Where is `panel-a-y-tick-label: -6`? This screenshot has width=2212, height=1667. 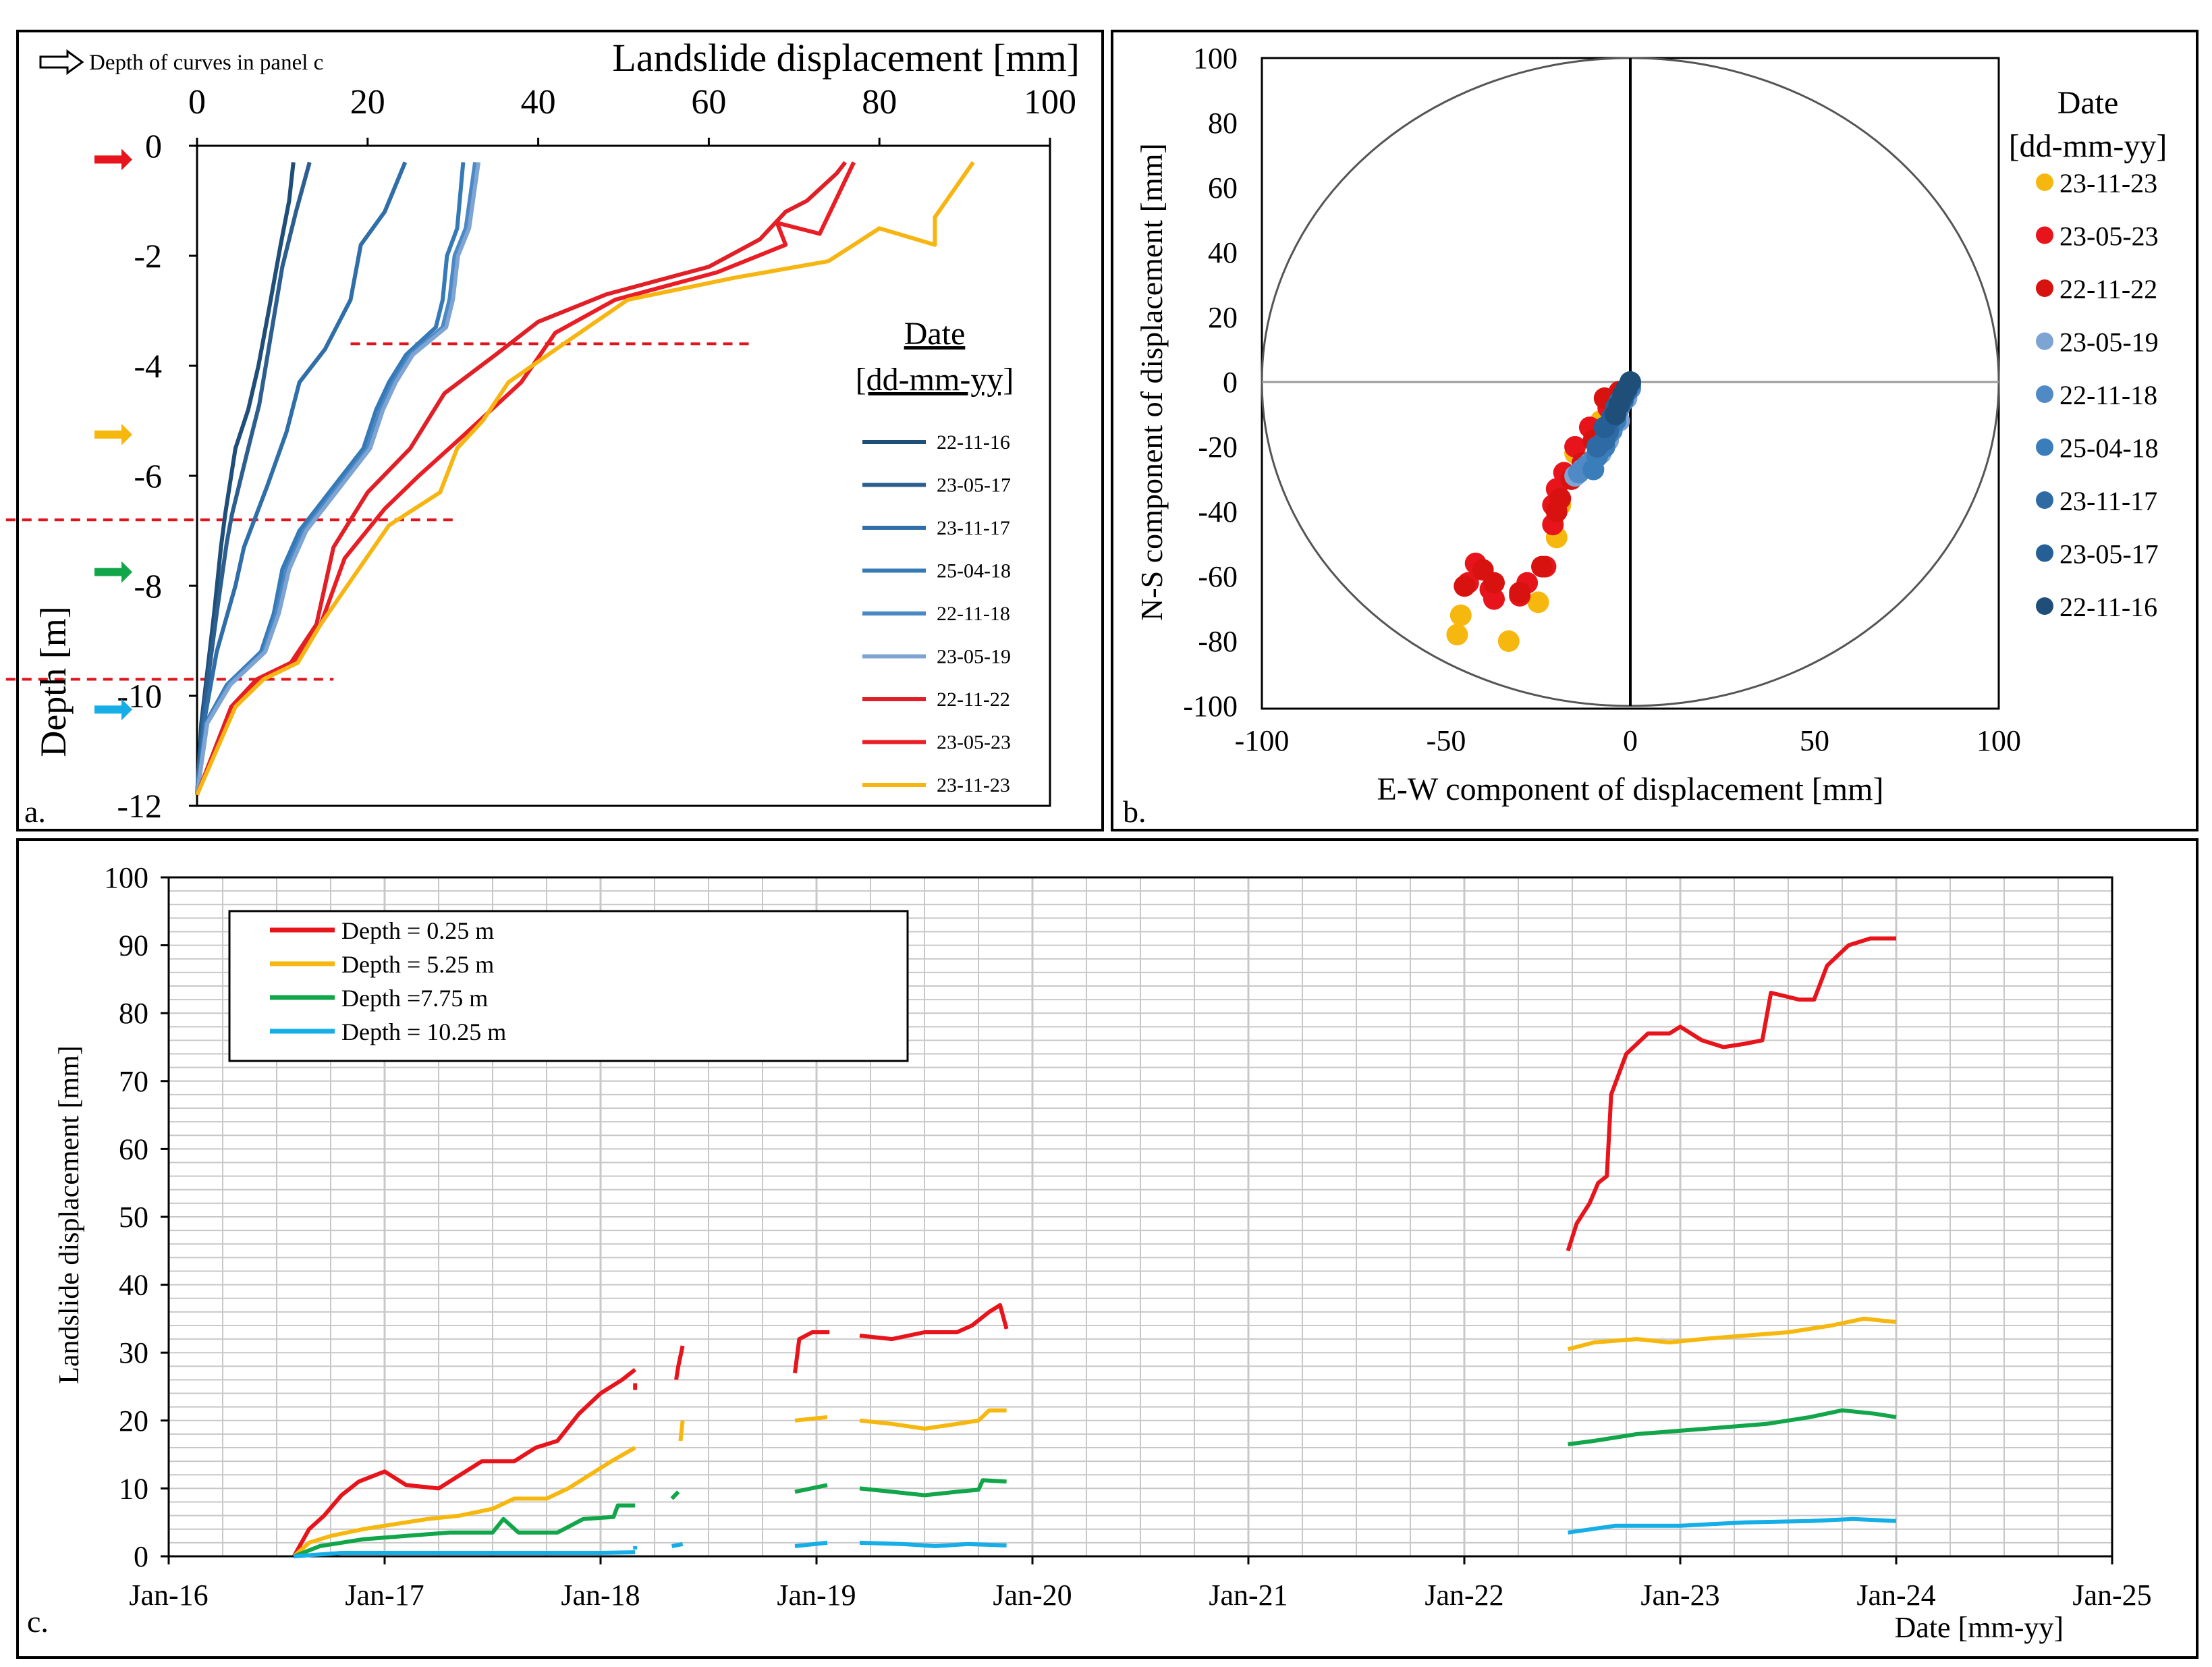
panel-a-y-tick-label: -6 is located at coordinates (148, 476).